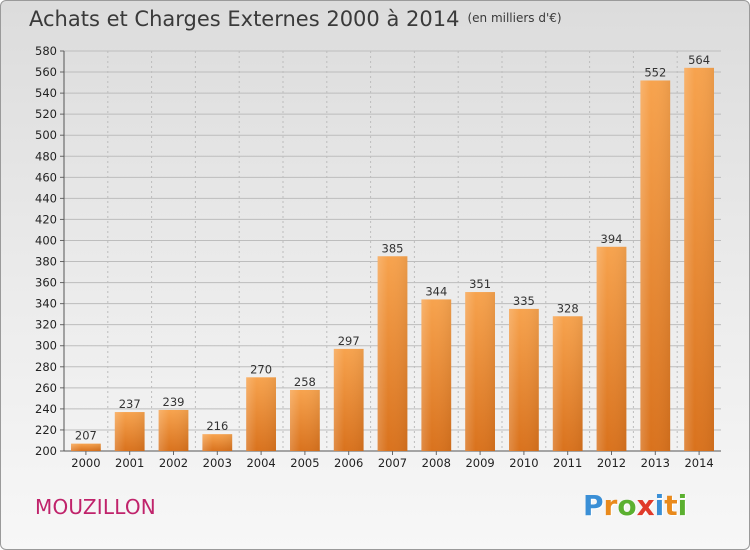 This screenshot has width=750, height=550. Describe the element at coordinates (611, 463) in the screenshot. I see `x-tick-label: 2012` at that location.